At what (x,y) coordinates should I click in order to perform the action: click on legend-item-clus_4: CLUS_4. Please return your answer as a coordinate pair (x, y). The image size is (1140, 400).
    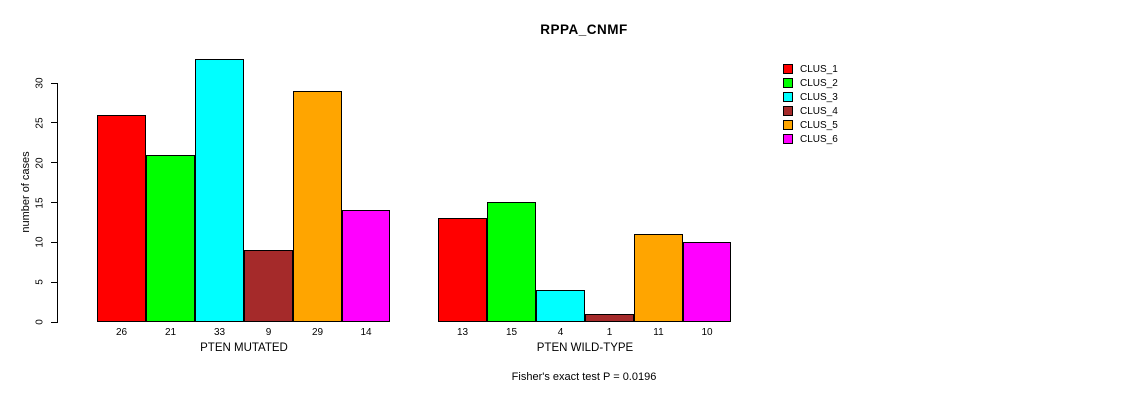
    Looking at the image, I should click on (810, 111).